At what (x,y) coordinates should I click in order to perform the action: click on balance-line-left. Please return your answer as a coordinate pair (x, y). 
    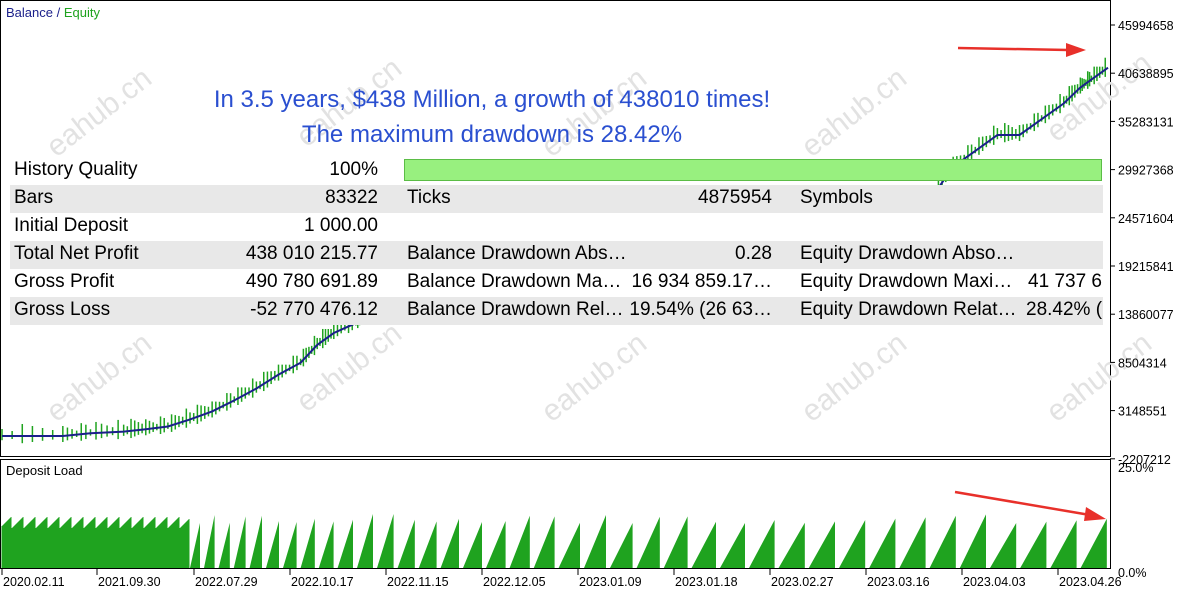
    Looking at the image, I should click on (185, 374).